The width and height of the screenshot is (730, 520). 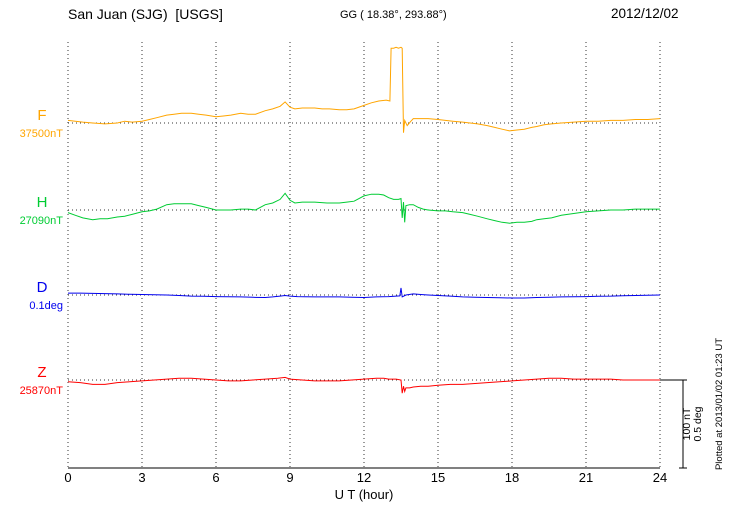 What do you see at coordinates (42, 134) in the screenshot?
I see `baseline-value-F: 37500nT` at bounding box center [42, 134].